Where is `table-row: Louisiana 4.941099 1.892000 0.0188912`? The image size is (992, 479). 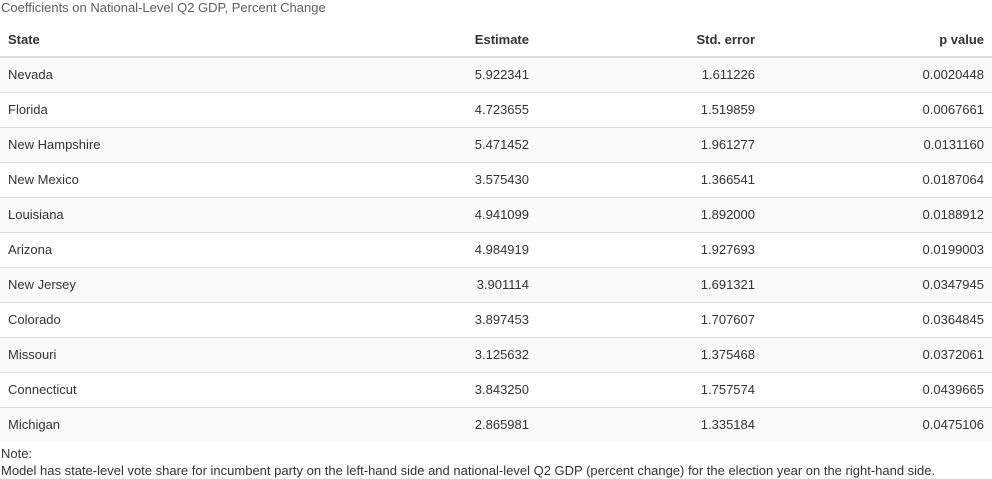
table-row: Louisiana 4.941099 1.892000 0.0188912 is located at coordinates (496, 214).